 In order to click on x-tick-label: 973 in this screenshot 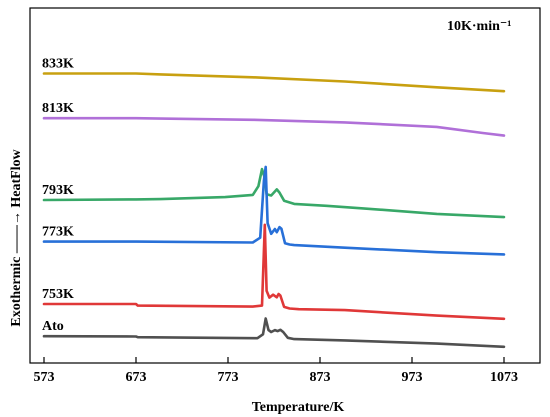, I will do `click(412, 377)`.